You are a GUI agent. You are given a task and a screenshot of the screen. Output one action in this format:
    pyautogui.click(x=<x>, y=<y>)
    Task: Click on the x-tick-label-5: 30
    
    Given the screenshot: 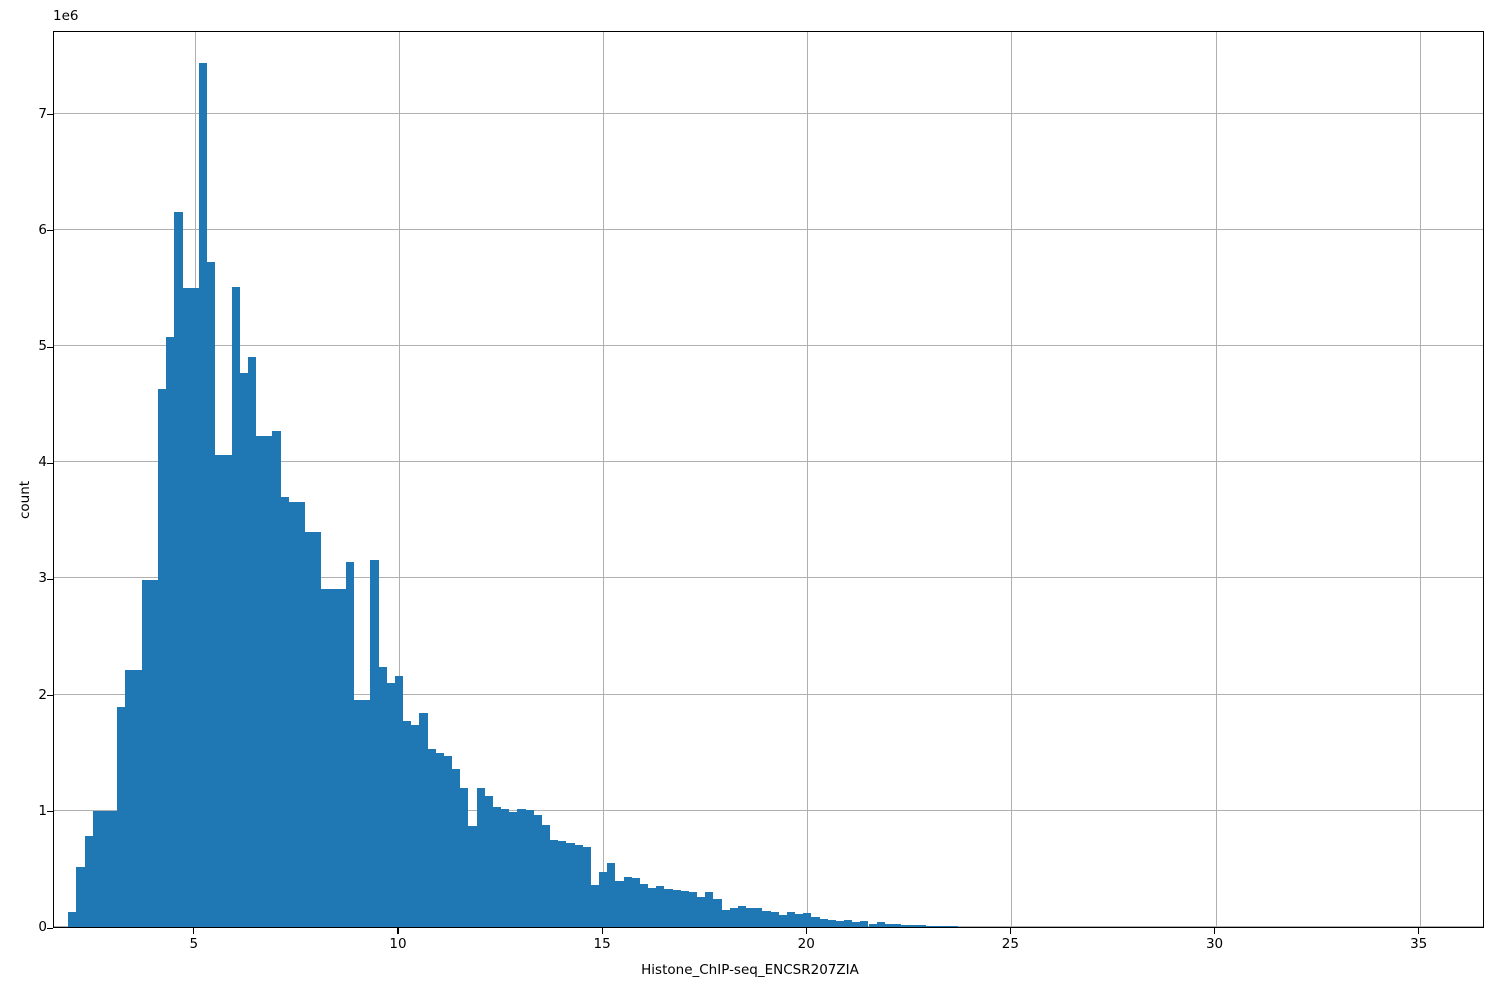 What is the action you would take?
    pyautogui.click(x=1214, y=944)
    